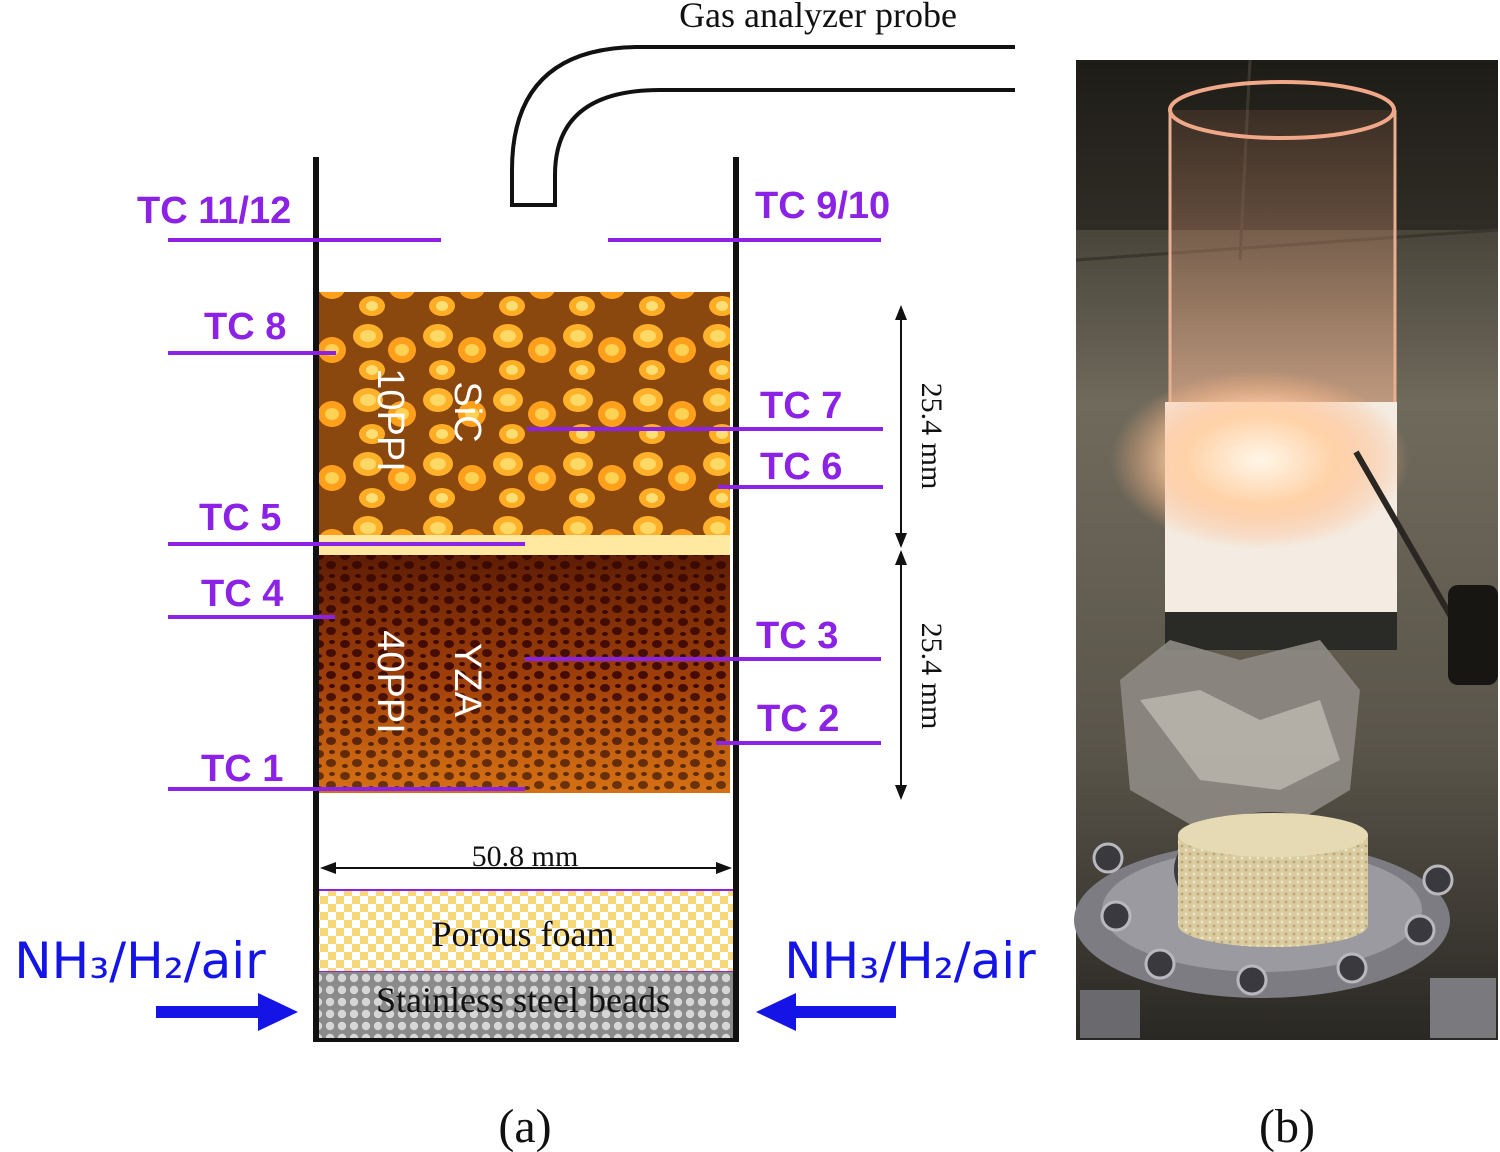  I want to click on gas-analyzer-probe, so click(762, 126).